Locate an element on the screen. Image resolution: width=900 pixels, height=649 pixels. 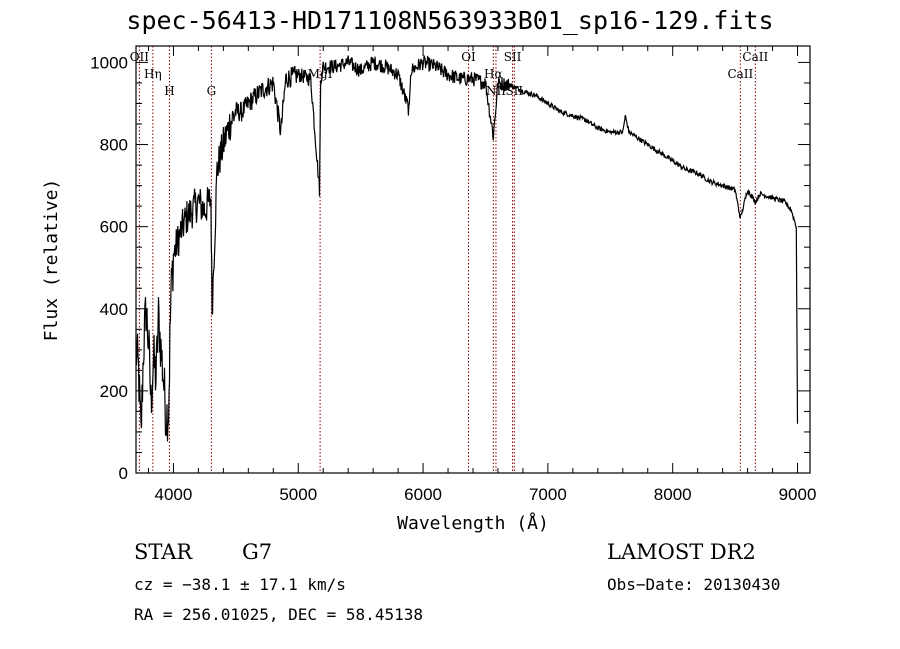
object-class: STAR is located at coordinates (163, 552).